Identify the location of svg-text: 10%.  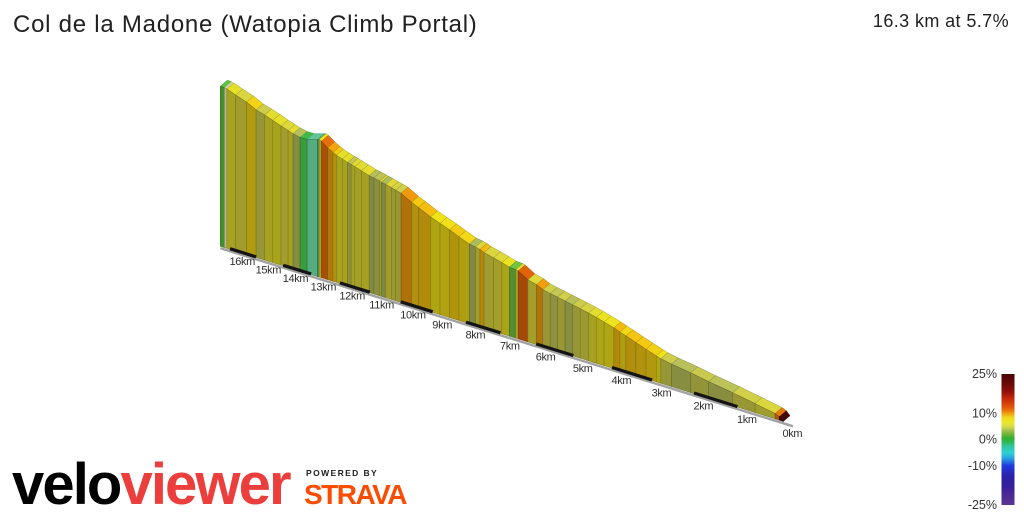
(984, 414).